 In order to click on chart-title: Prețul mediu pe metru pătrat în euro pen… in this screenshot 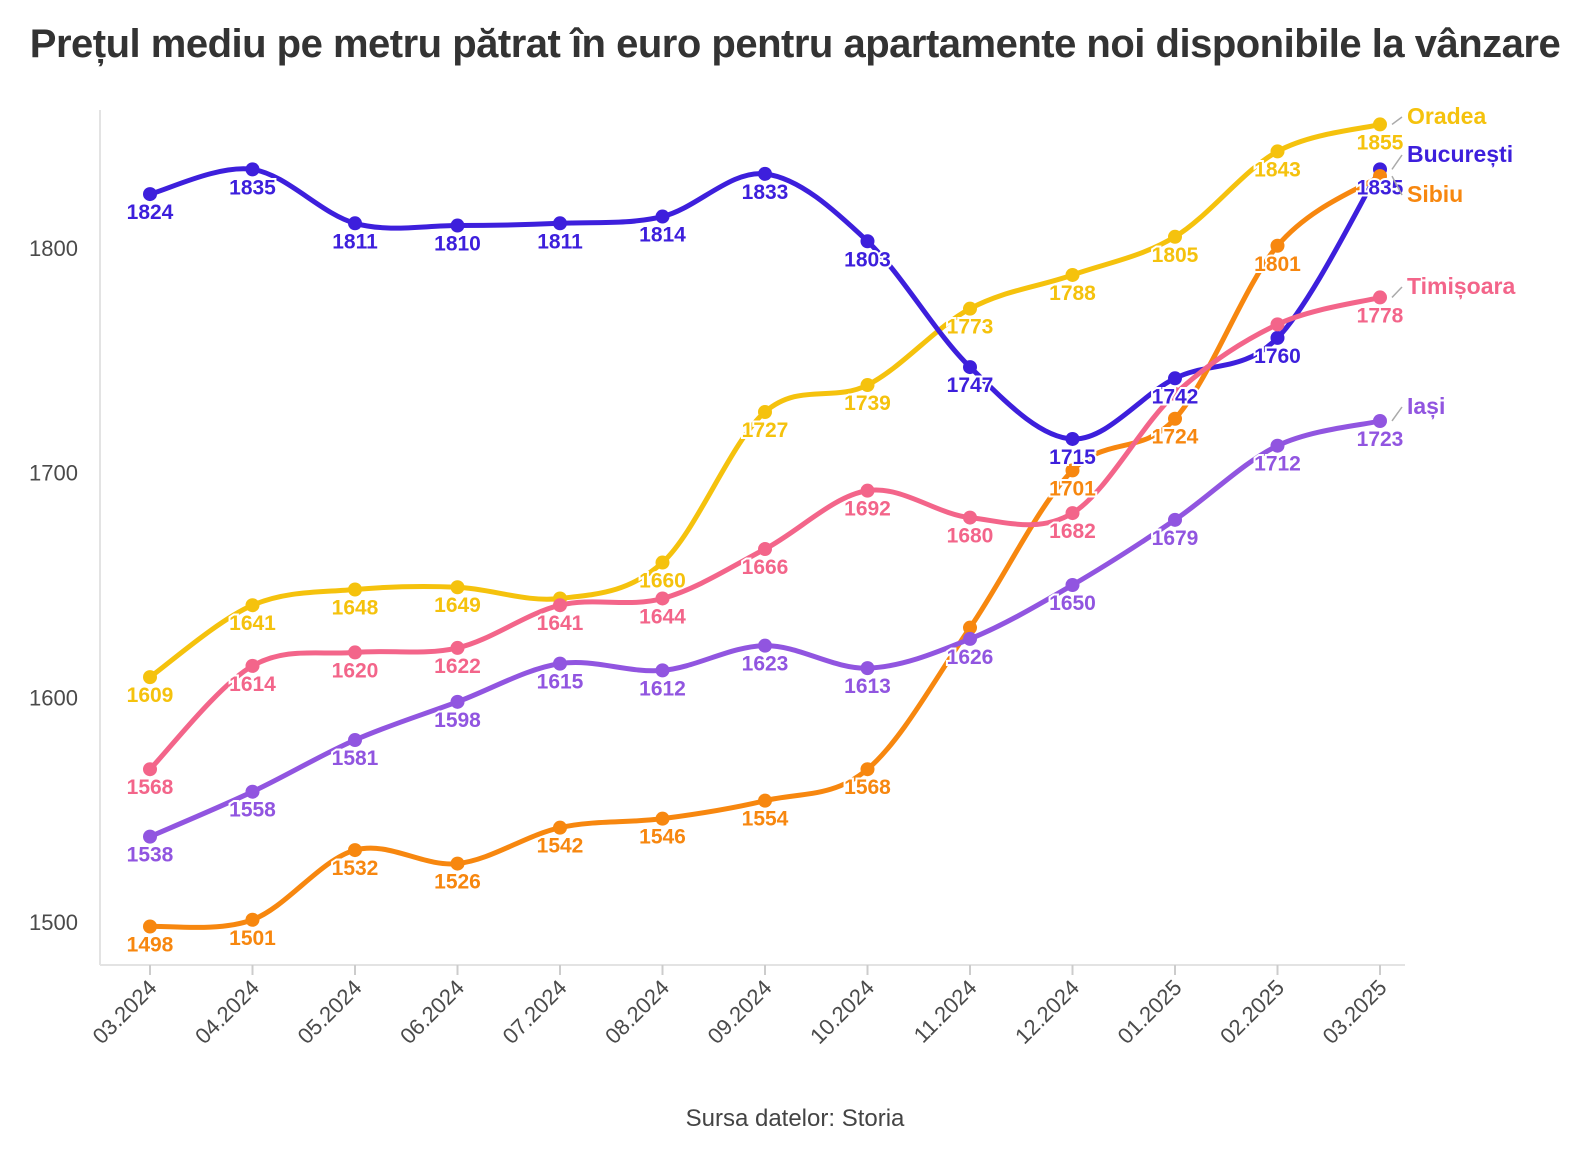, I will do `click(795, 44)`.